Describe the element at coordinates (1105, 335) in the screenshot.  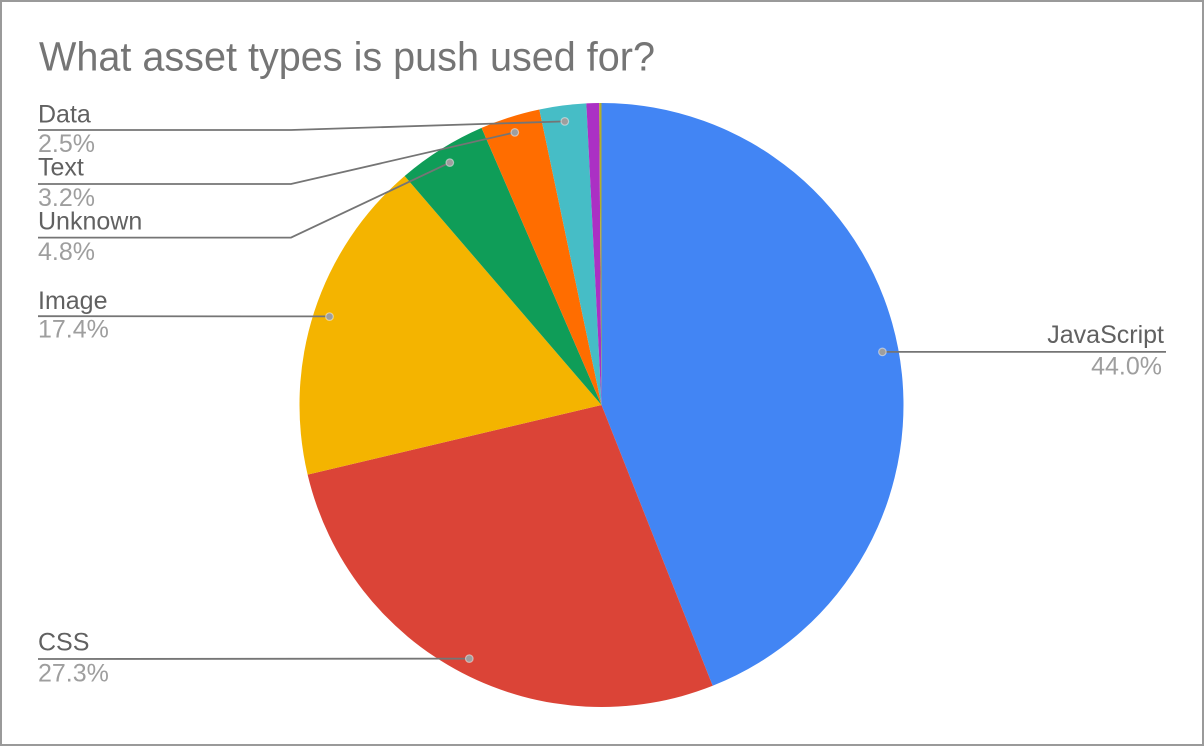
I see `svg-text: JavaScript` at that location.